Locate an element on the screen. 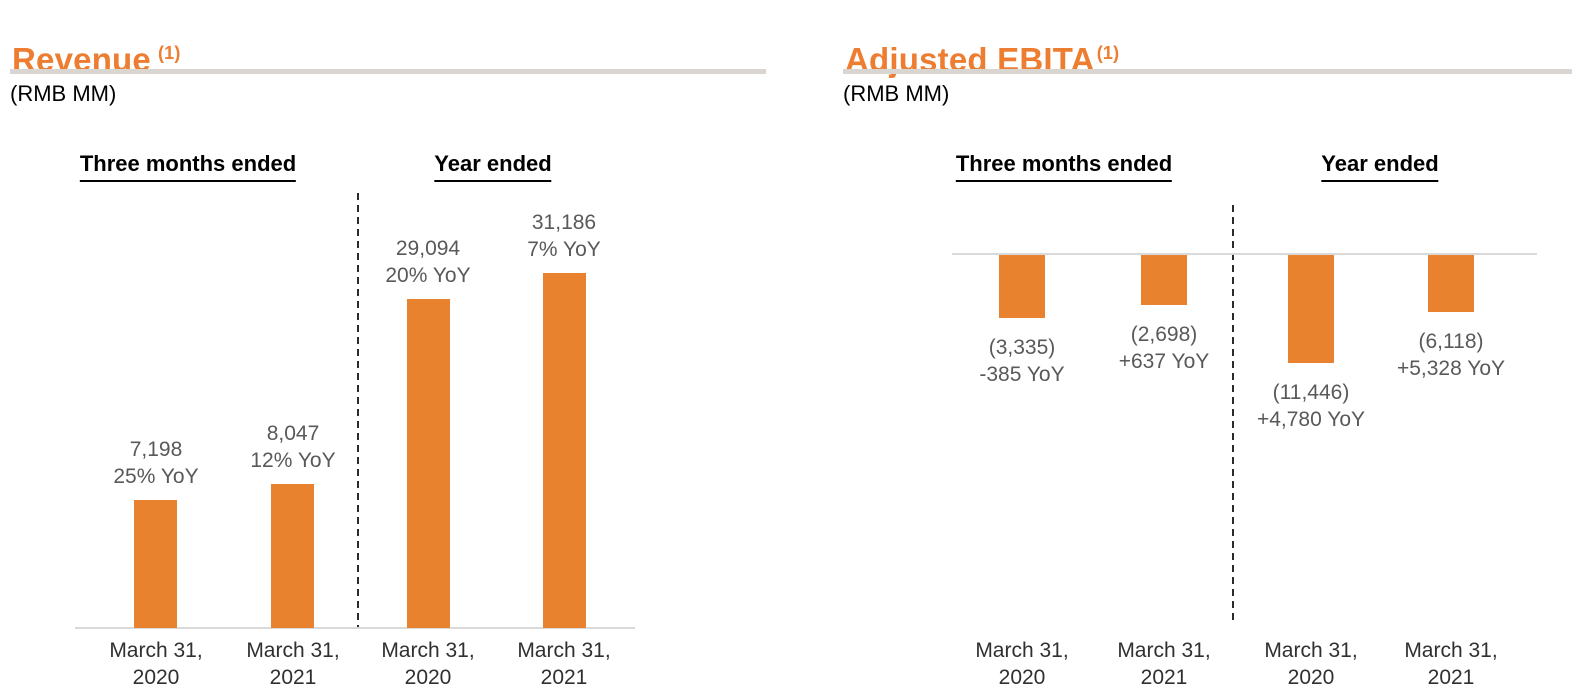  yoy-text: 20% YoY is located at coordinates (428, 275).